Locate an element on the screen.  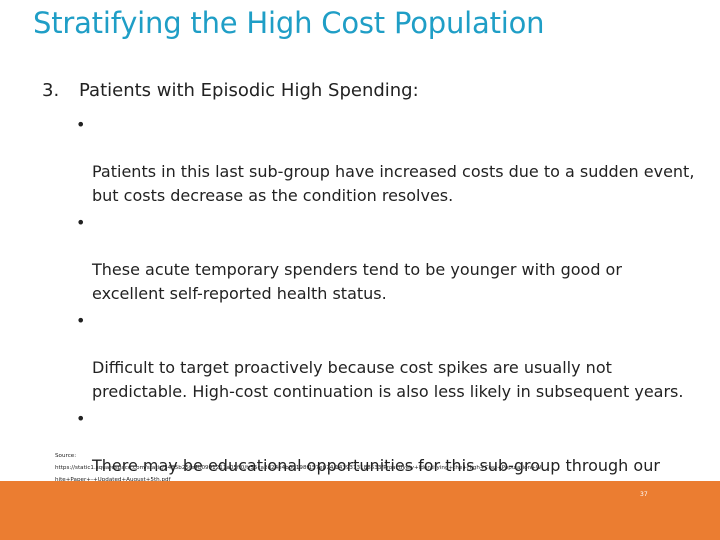
section-number: 3. is located at coordinates (51, 90).